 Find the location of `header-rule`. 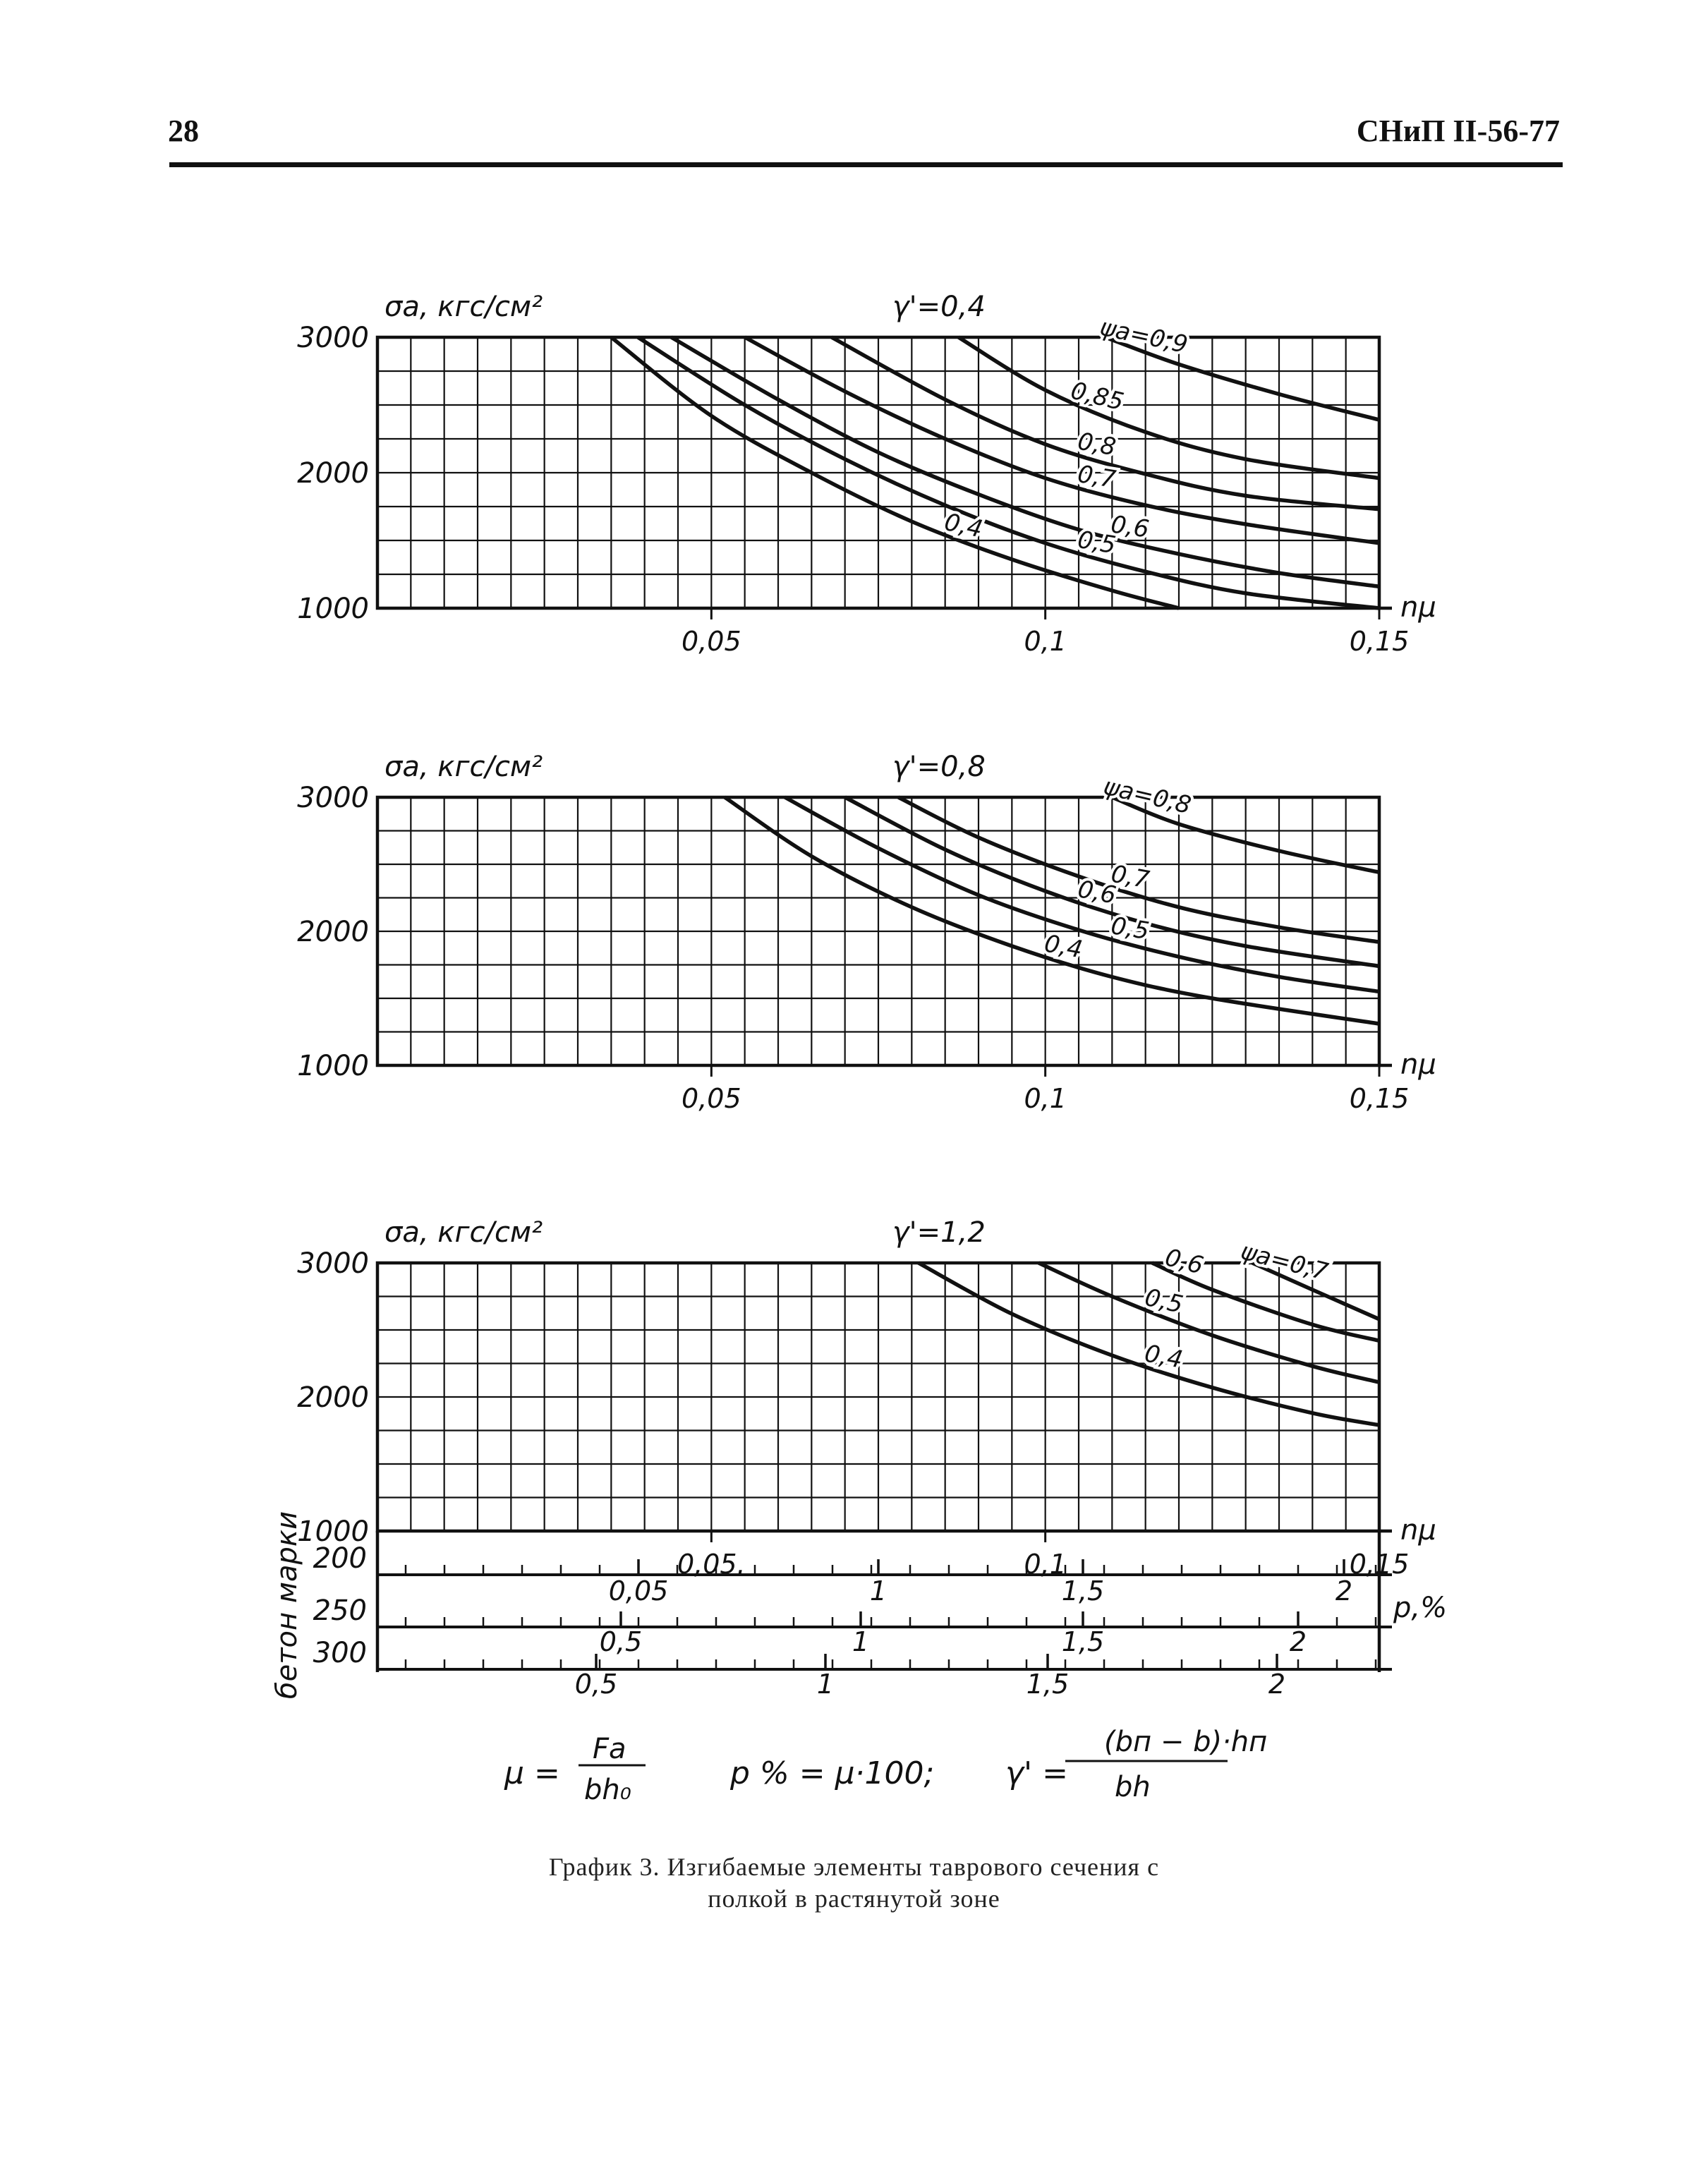

header-rule is located at coordinates (866, 164).